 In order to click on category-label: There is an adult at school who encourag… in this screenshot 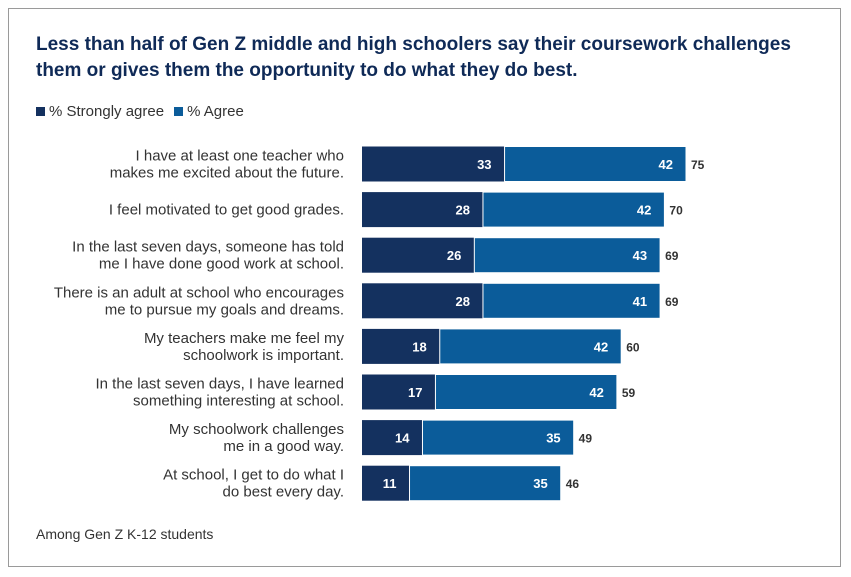, I will do `click(199, 301)`.